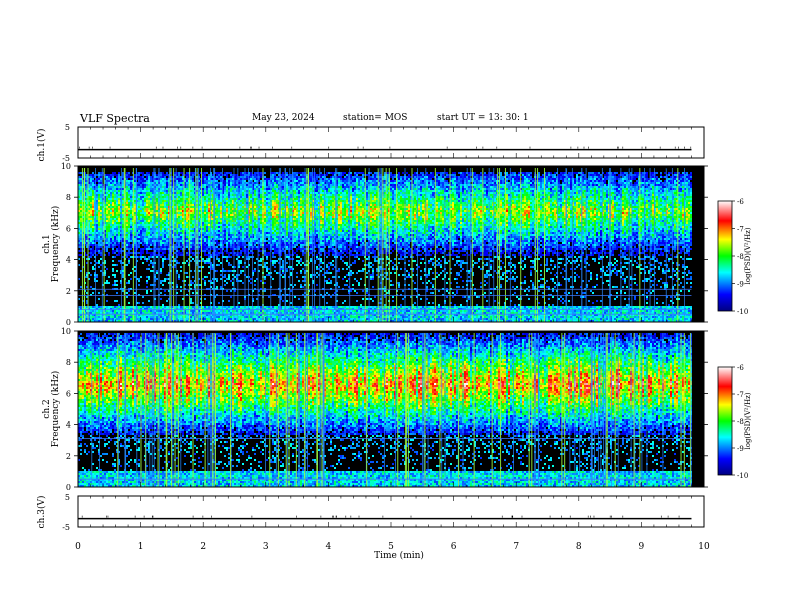 This screenshot has width=792, height=612. What do you see at coordinates (266, 547) in the screenshot?
I see `time-tick-label: 3` at bounding box center [266, 547].